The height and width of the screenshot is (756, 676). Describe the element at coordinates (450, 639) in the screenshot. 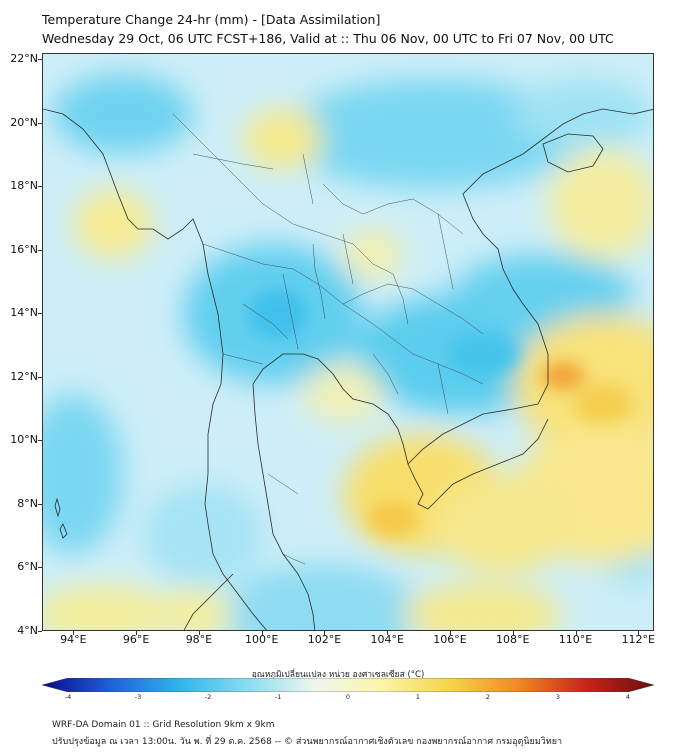

I see `x-tick-label: 106°E` at that location.